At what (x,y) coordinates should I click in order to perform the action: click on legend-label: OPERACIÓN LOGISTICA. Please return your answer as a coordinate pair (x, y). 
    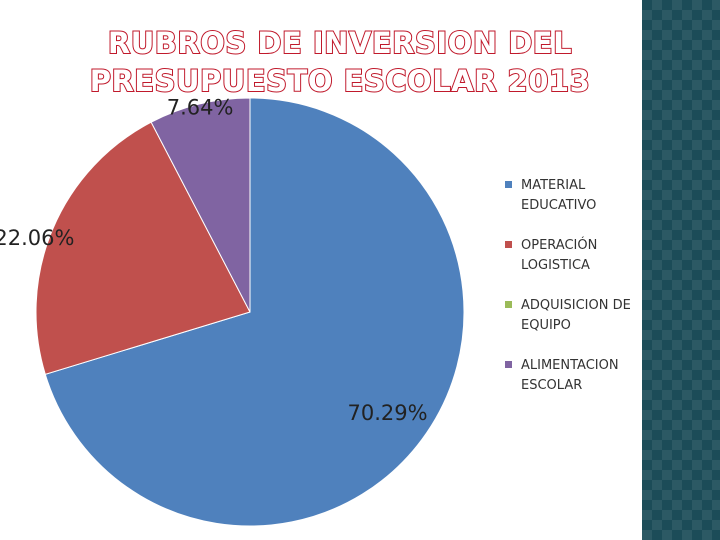
    Looking at the image, I should click on (559, 255).